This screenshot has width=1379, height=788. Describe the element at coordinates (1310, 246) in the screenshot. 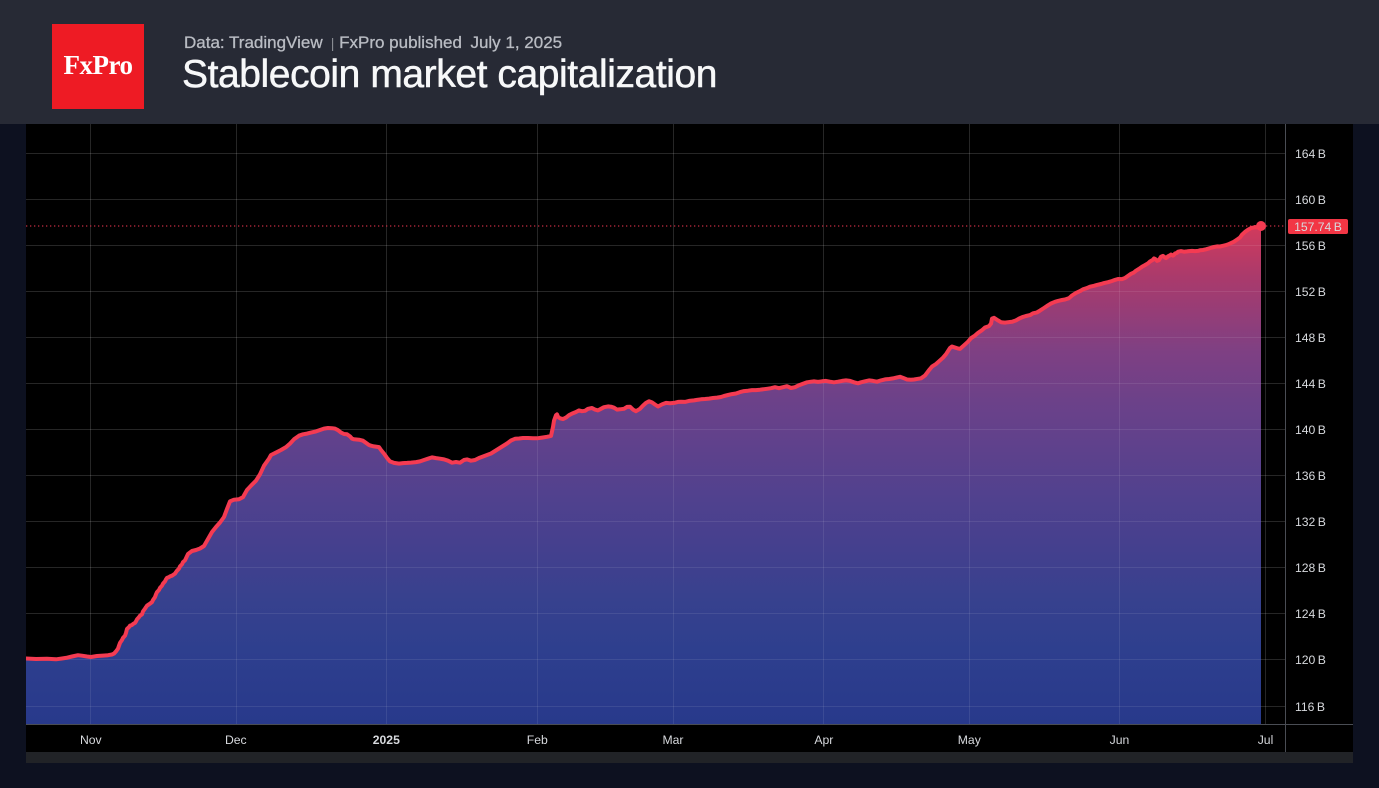

I see `svg-text: 156 B` at that location.